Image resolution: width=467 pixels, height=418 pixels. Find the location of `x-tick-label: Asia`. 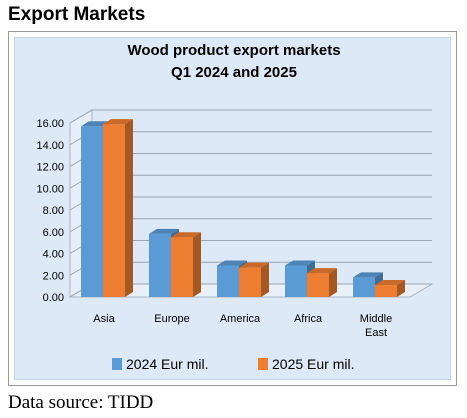

x-tick-label: Asia is located at coordinates (104, 319).